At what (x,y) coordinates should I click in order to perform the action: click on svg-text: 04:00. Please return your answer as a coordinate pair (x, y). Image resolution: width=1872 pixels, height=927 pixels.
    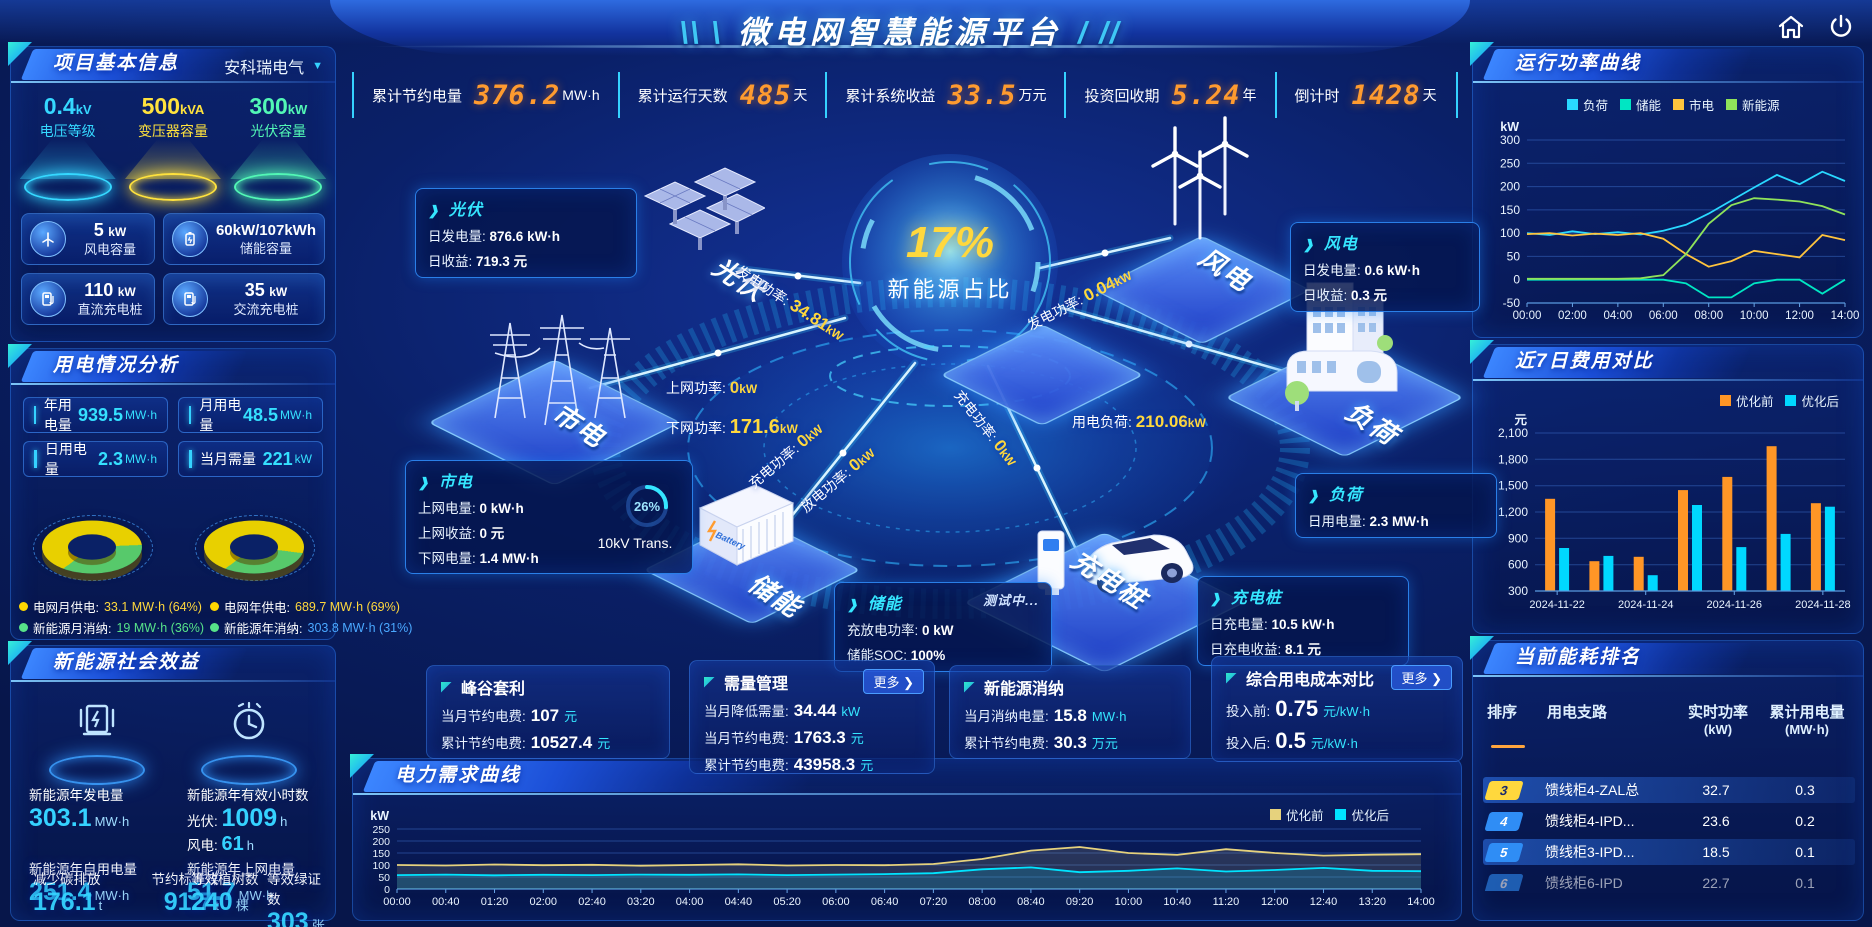
    Looking at the image, I should click on (690, 902).